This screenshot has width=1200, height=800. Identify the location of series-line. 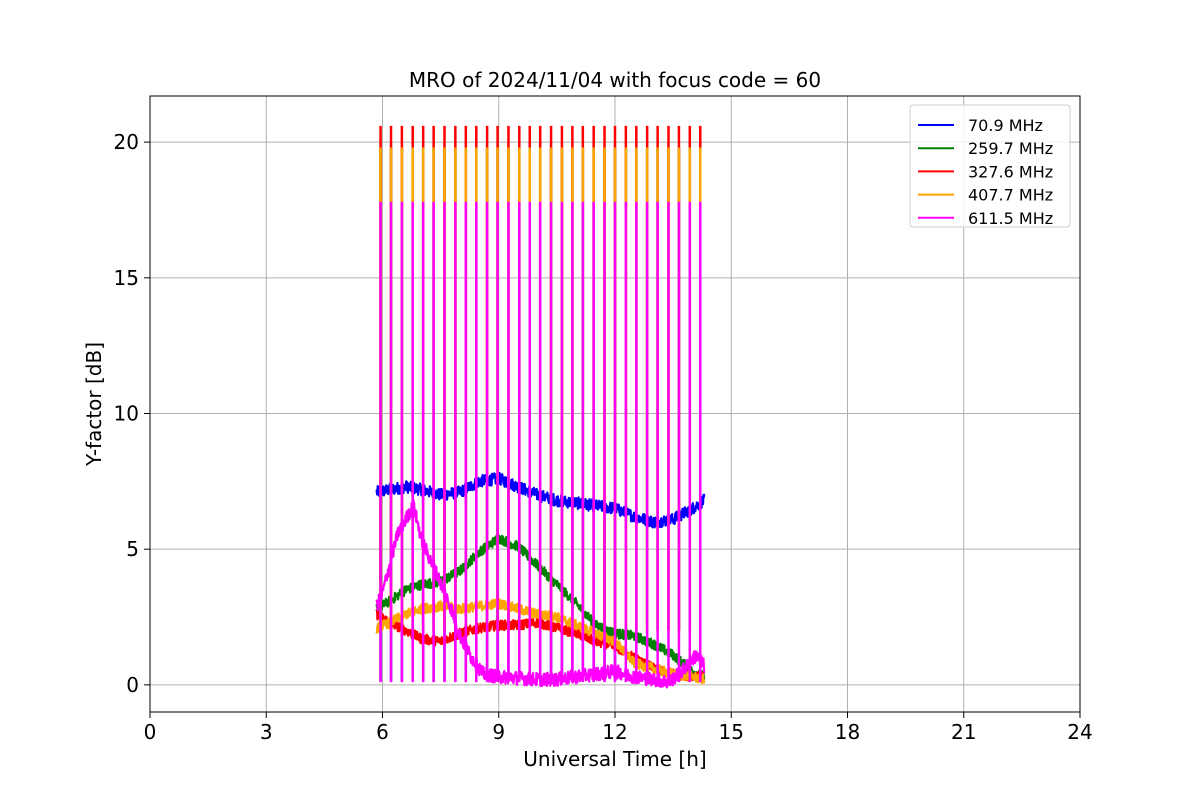
(540, 594).